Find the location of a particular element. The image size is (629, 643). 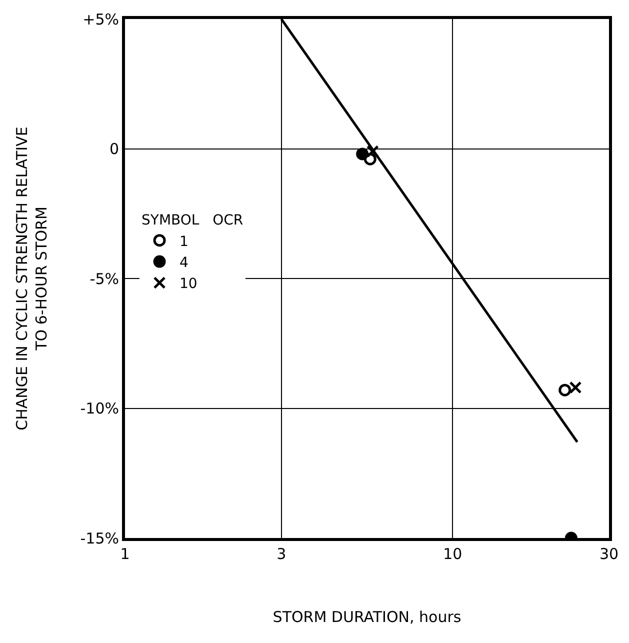

y-tick-label: 0 is located at coordinates (114, 149).